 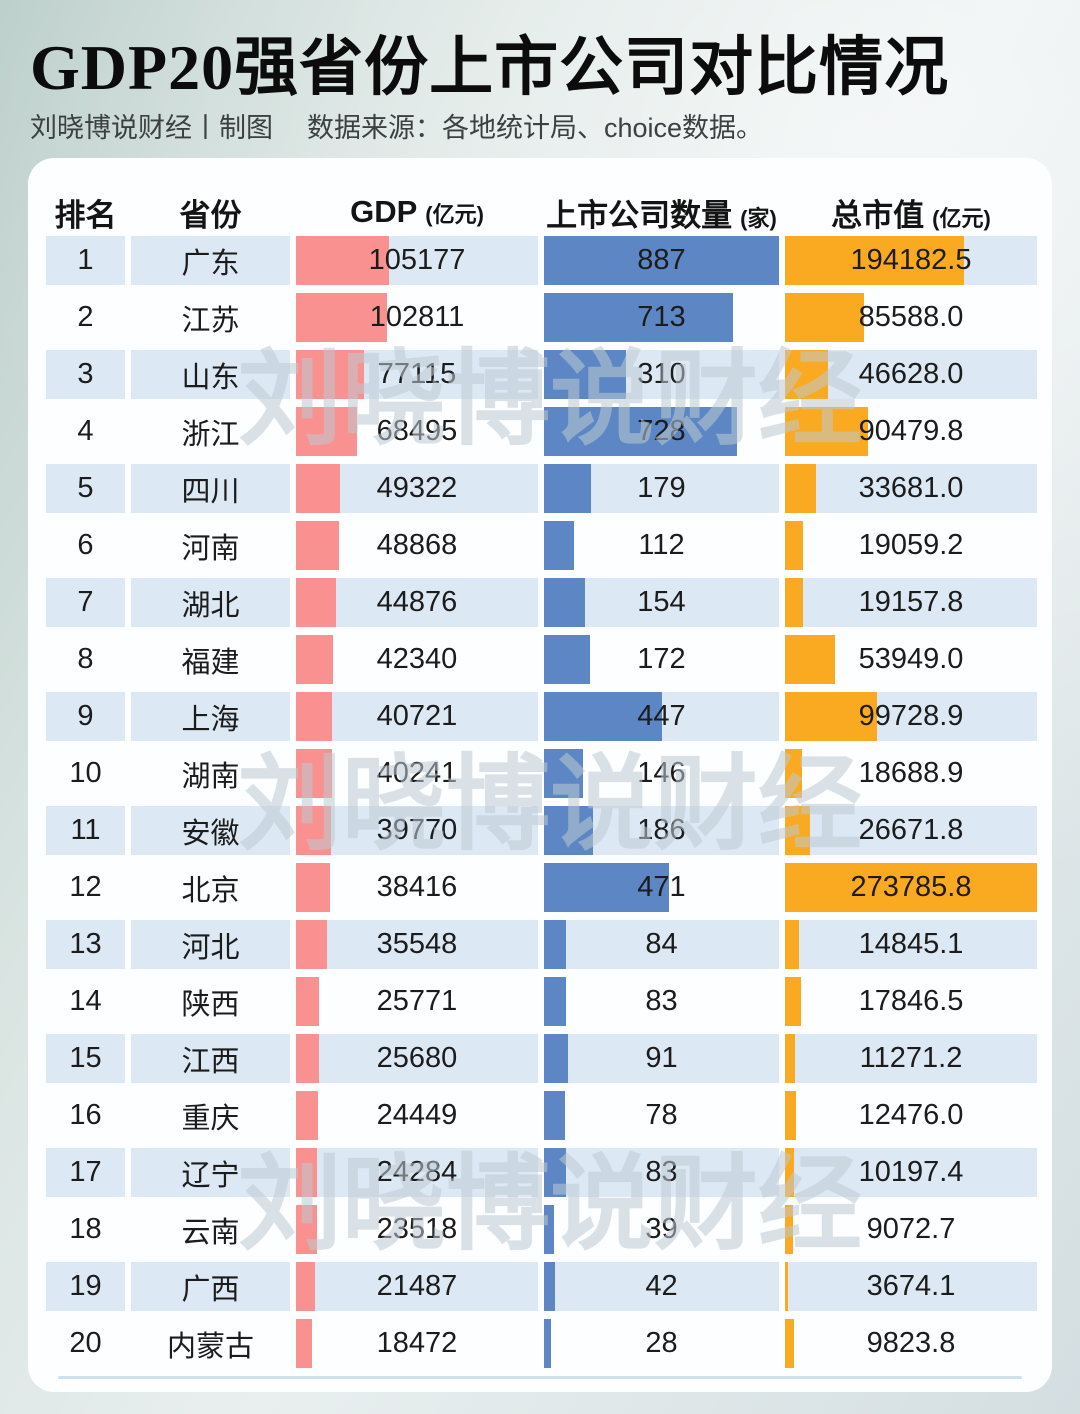 I want to click on rank-cell-value: 6, so click(x=85, y=545).